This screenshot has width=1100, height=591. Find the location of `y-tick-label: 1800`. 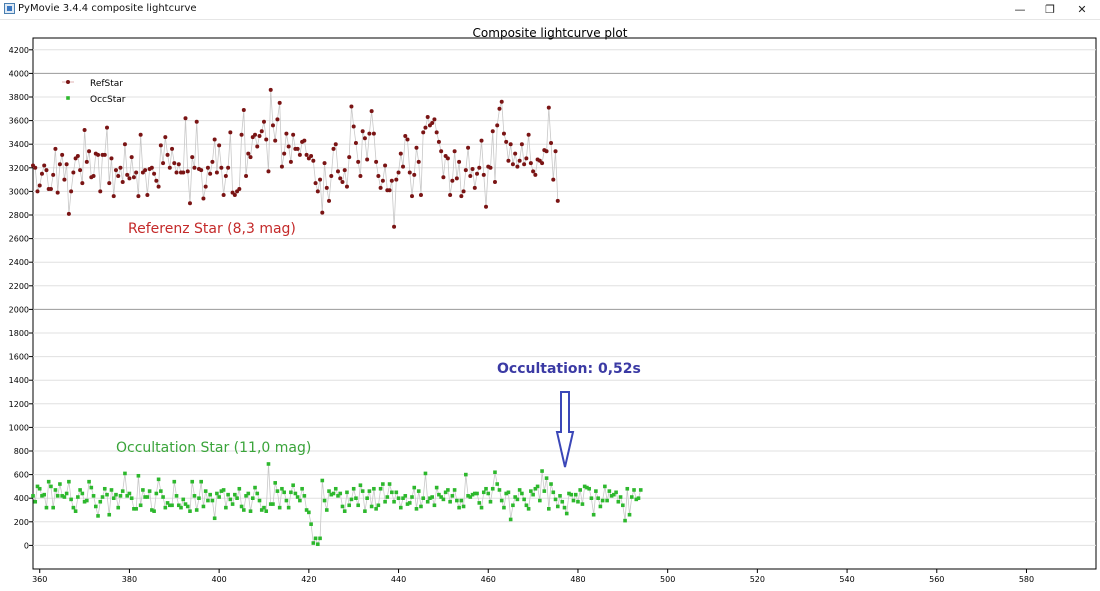

y-tick-label: 1800 is located at coordinates (19, 333).